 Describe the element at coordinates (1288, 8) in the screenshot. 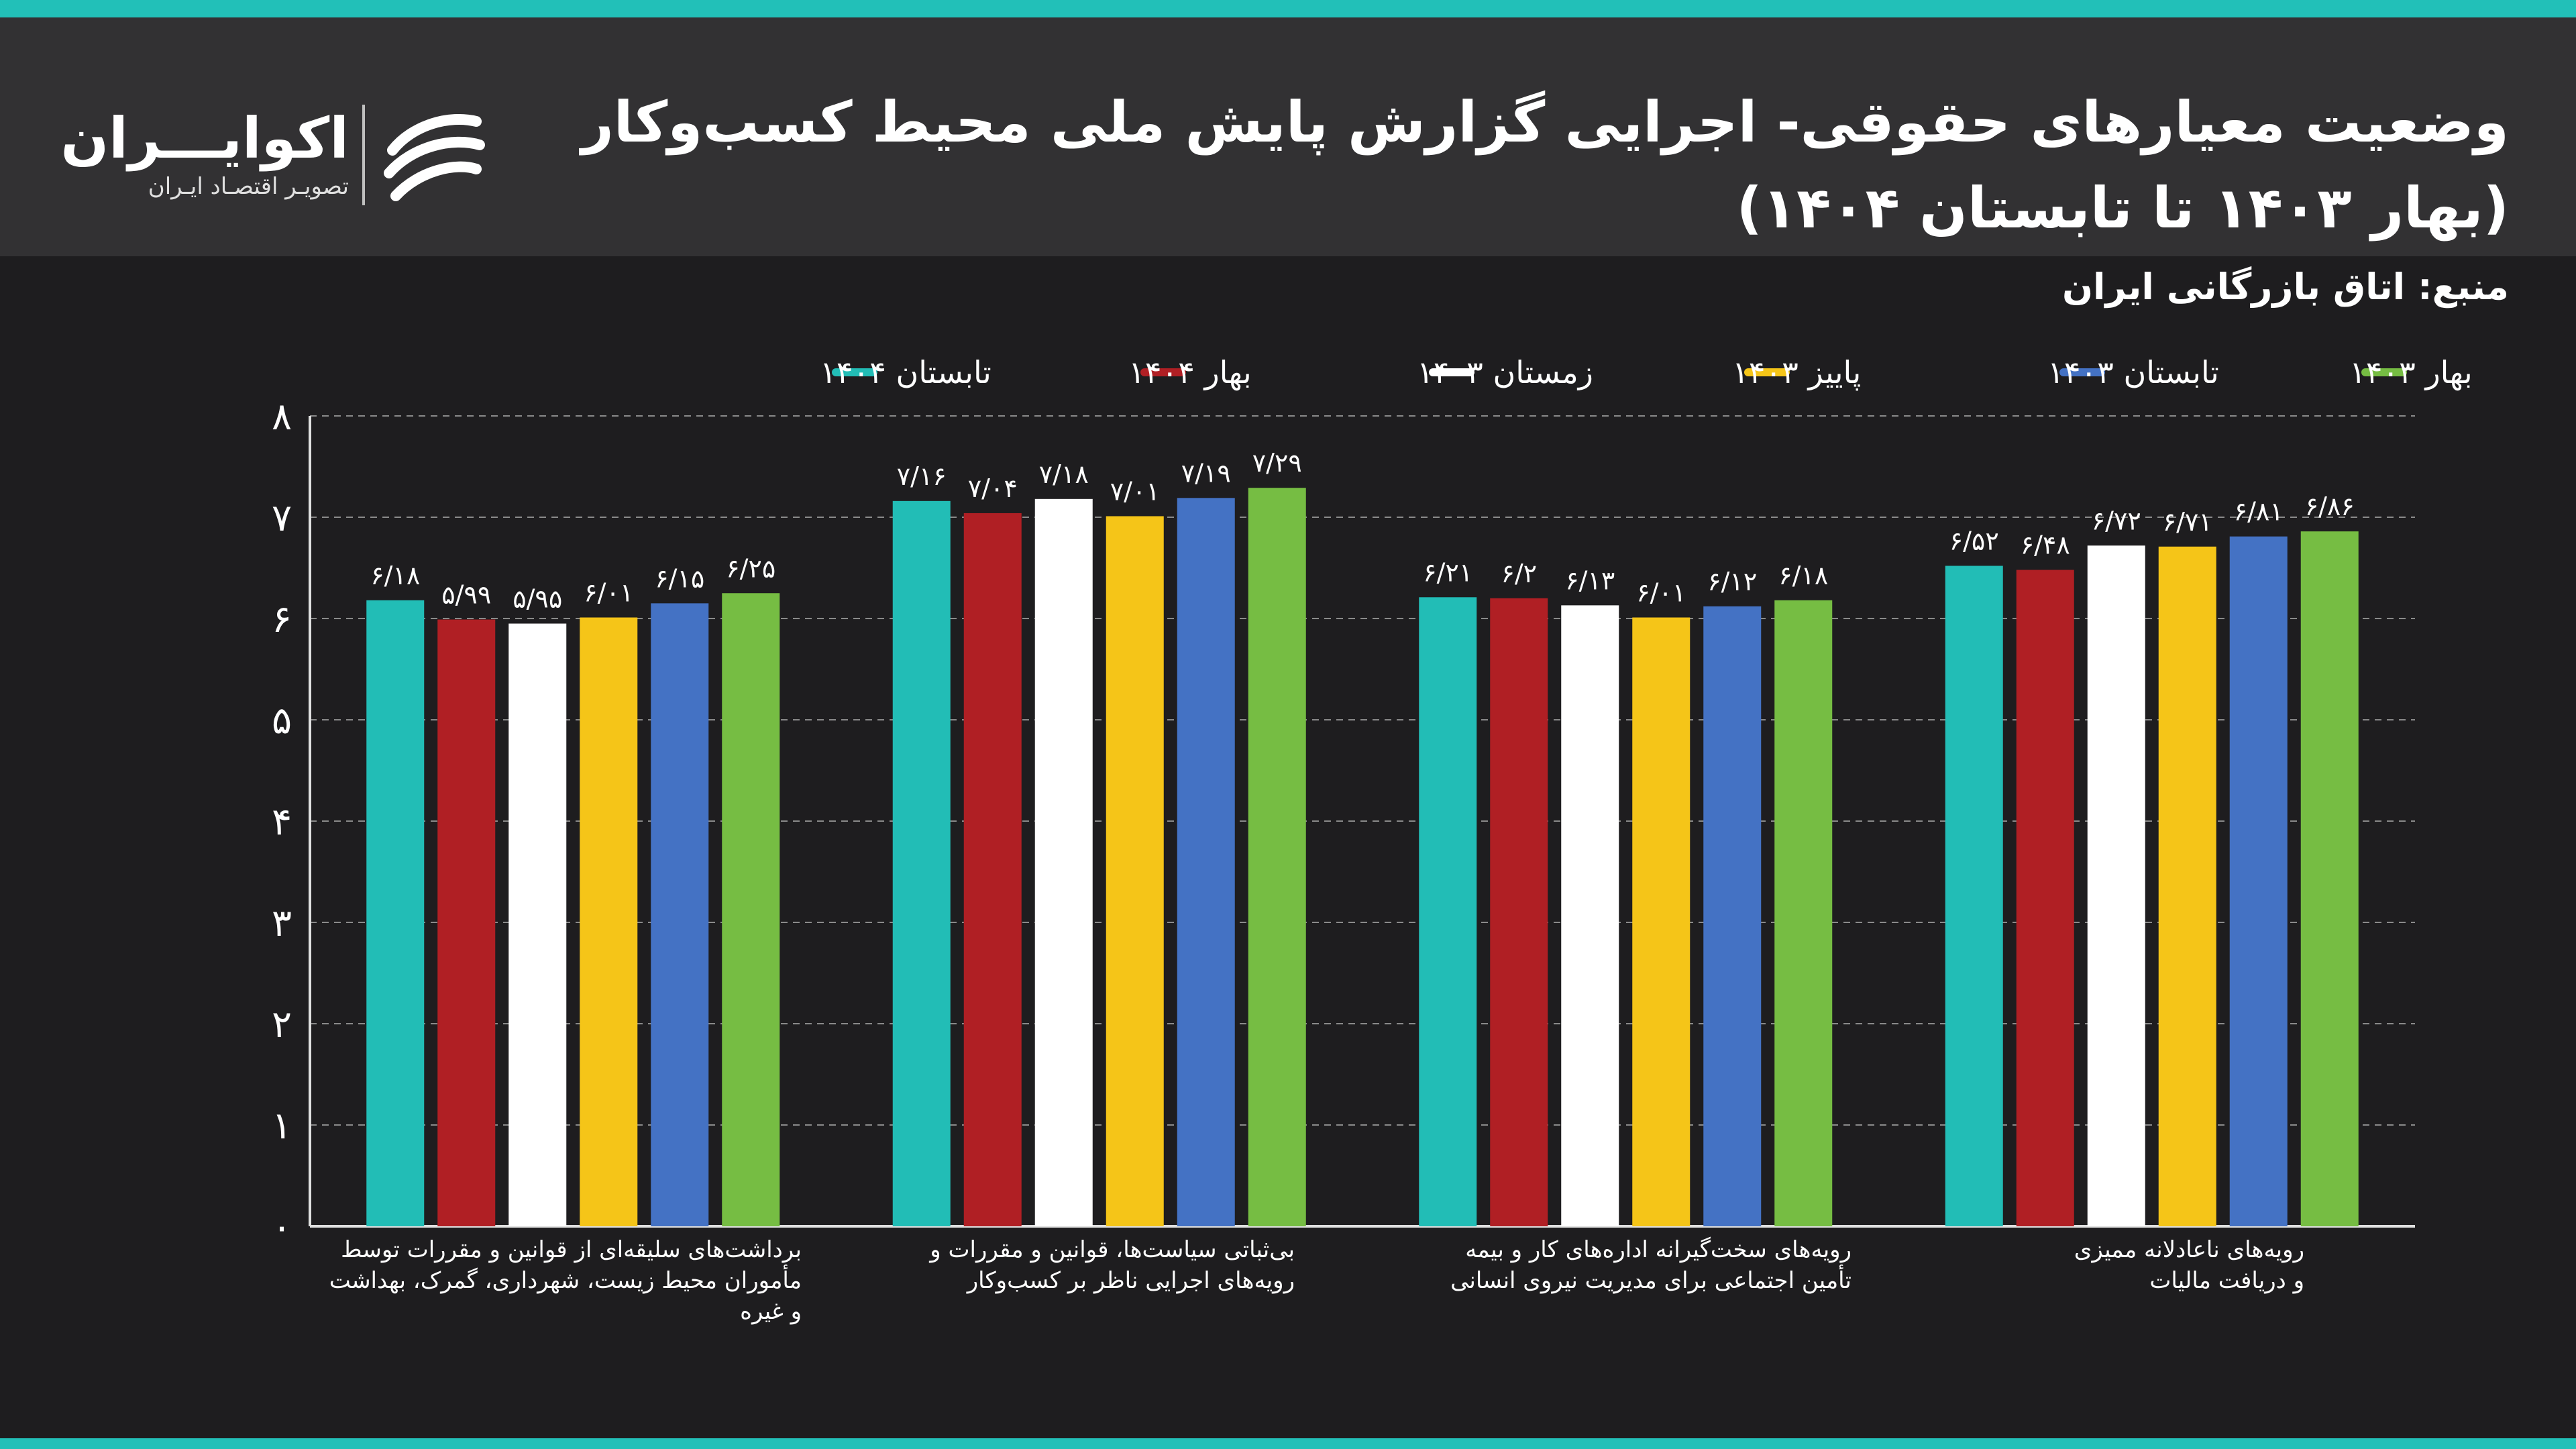

I see `top-accent-strip` at that location.